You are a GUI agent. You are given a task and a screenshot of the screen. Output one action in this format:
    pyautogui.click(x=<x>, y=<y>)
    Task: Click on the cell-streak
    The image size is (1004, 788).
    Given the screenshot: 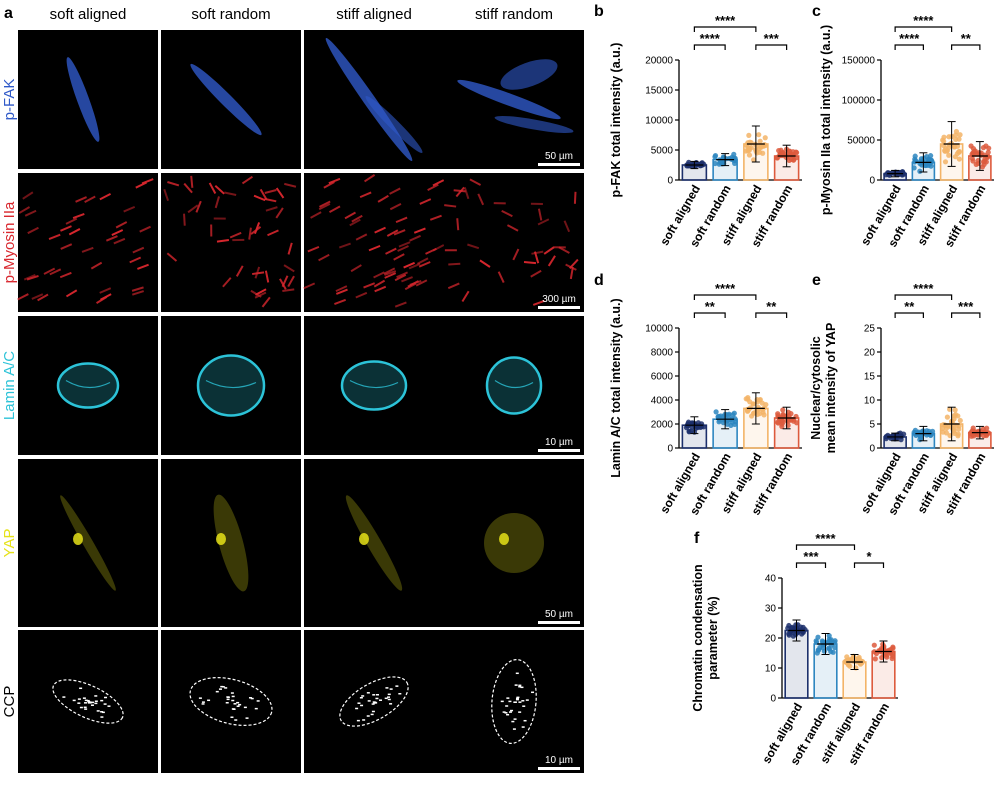 What is the action you would take?
    pyautogui.click(x=575, y=198)
    